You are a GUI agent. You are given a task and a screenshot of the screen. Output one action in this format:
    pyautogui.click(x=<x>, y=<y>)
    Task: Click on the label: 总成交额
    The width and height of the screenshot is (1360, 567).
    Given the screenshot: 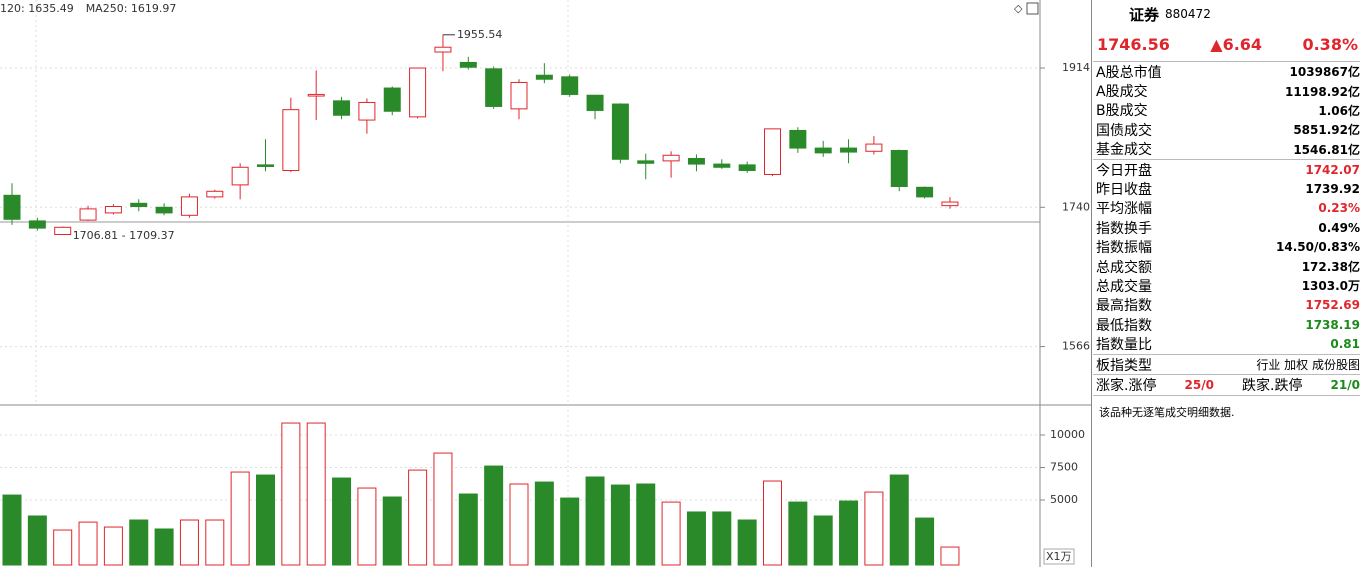 What is the action you would take?
    pyautogui.click(x=1124, y=267)
    